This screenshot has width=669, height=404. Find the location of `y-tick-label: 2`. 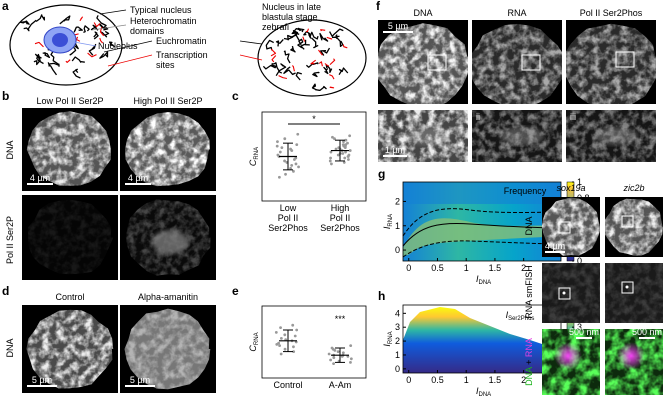

y-tick-label: 2 is located at coordinates (397, 341).